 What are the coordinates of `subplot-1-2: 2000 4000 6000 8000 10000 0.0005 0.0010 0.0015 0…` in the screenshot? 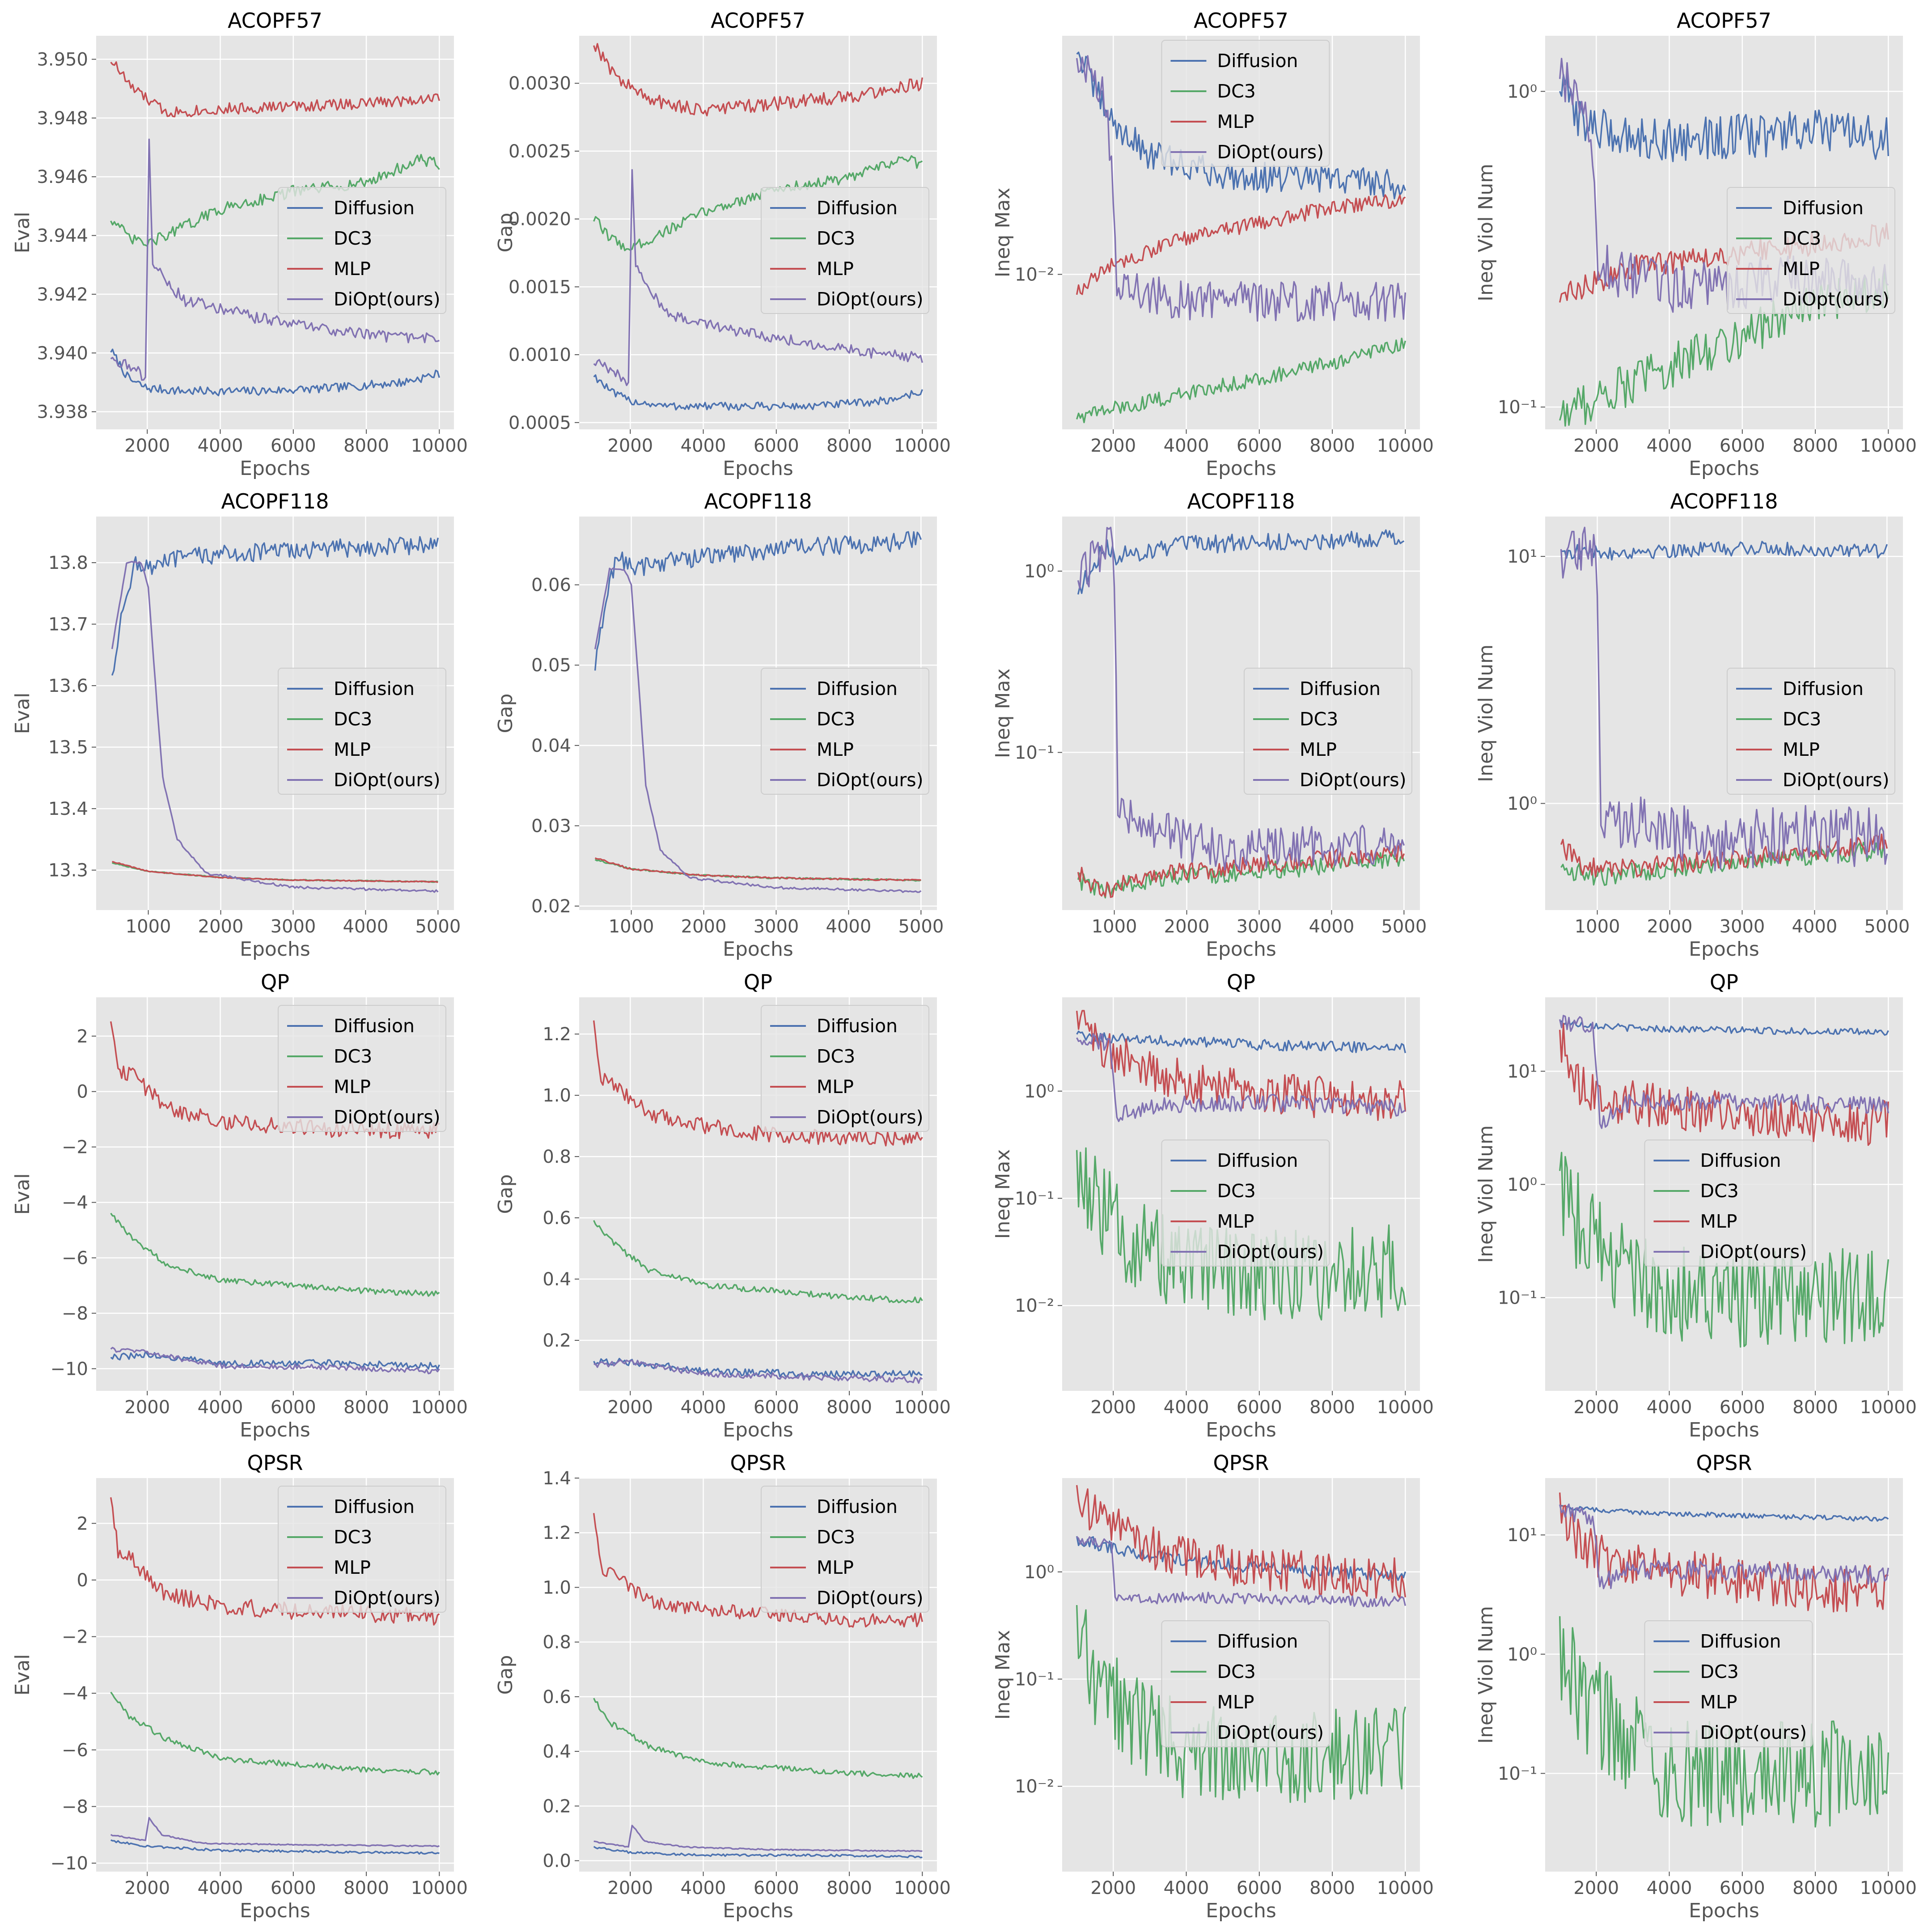 It's located at (722, 244).